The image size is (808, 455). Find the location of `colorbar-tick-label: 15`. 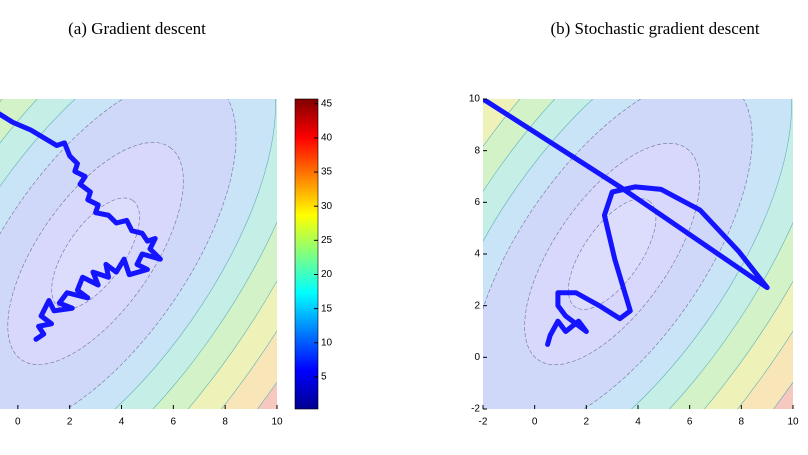

colorbar-tick-label: 15 is located at coordinates (327, 308).